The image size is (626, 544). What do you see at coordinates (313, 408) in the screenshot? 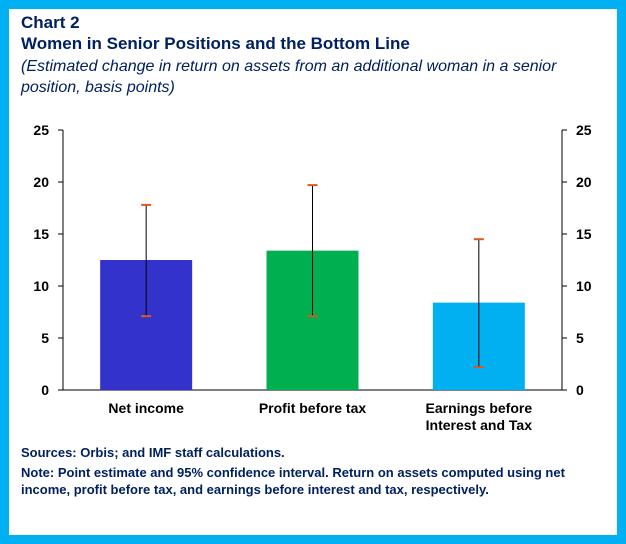
I see `category-label: Profit before tax` at bounding box center [313, 408].